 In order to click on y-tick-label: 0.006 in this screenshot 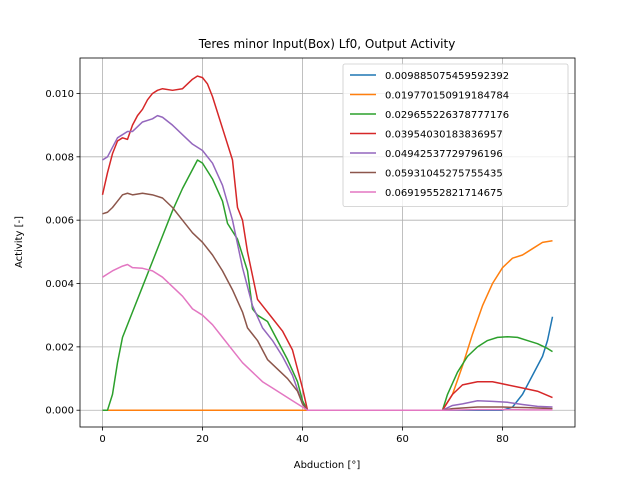, I will do `click(59, 221)`.